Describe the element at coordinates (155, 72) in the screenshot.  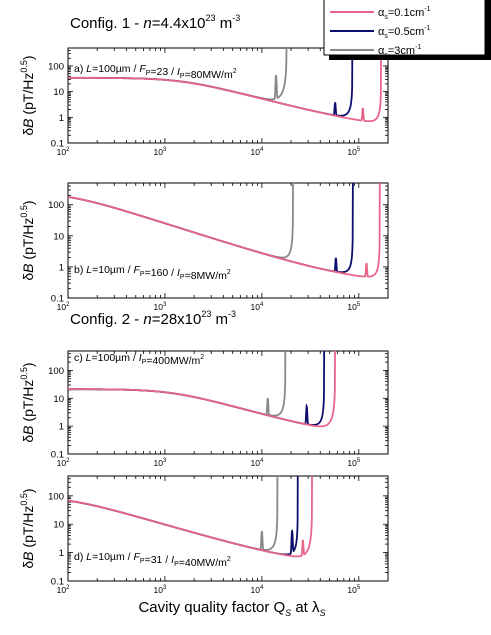
I see `panel-annotation: a) L=100µm / FP=23 / IP=80MW/m2` at that location.